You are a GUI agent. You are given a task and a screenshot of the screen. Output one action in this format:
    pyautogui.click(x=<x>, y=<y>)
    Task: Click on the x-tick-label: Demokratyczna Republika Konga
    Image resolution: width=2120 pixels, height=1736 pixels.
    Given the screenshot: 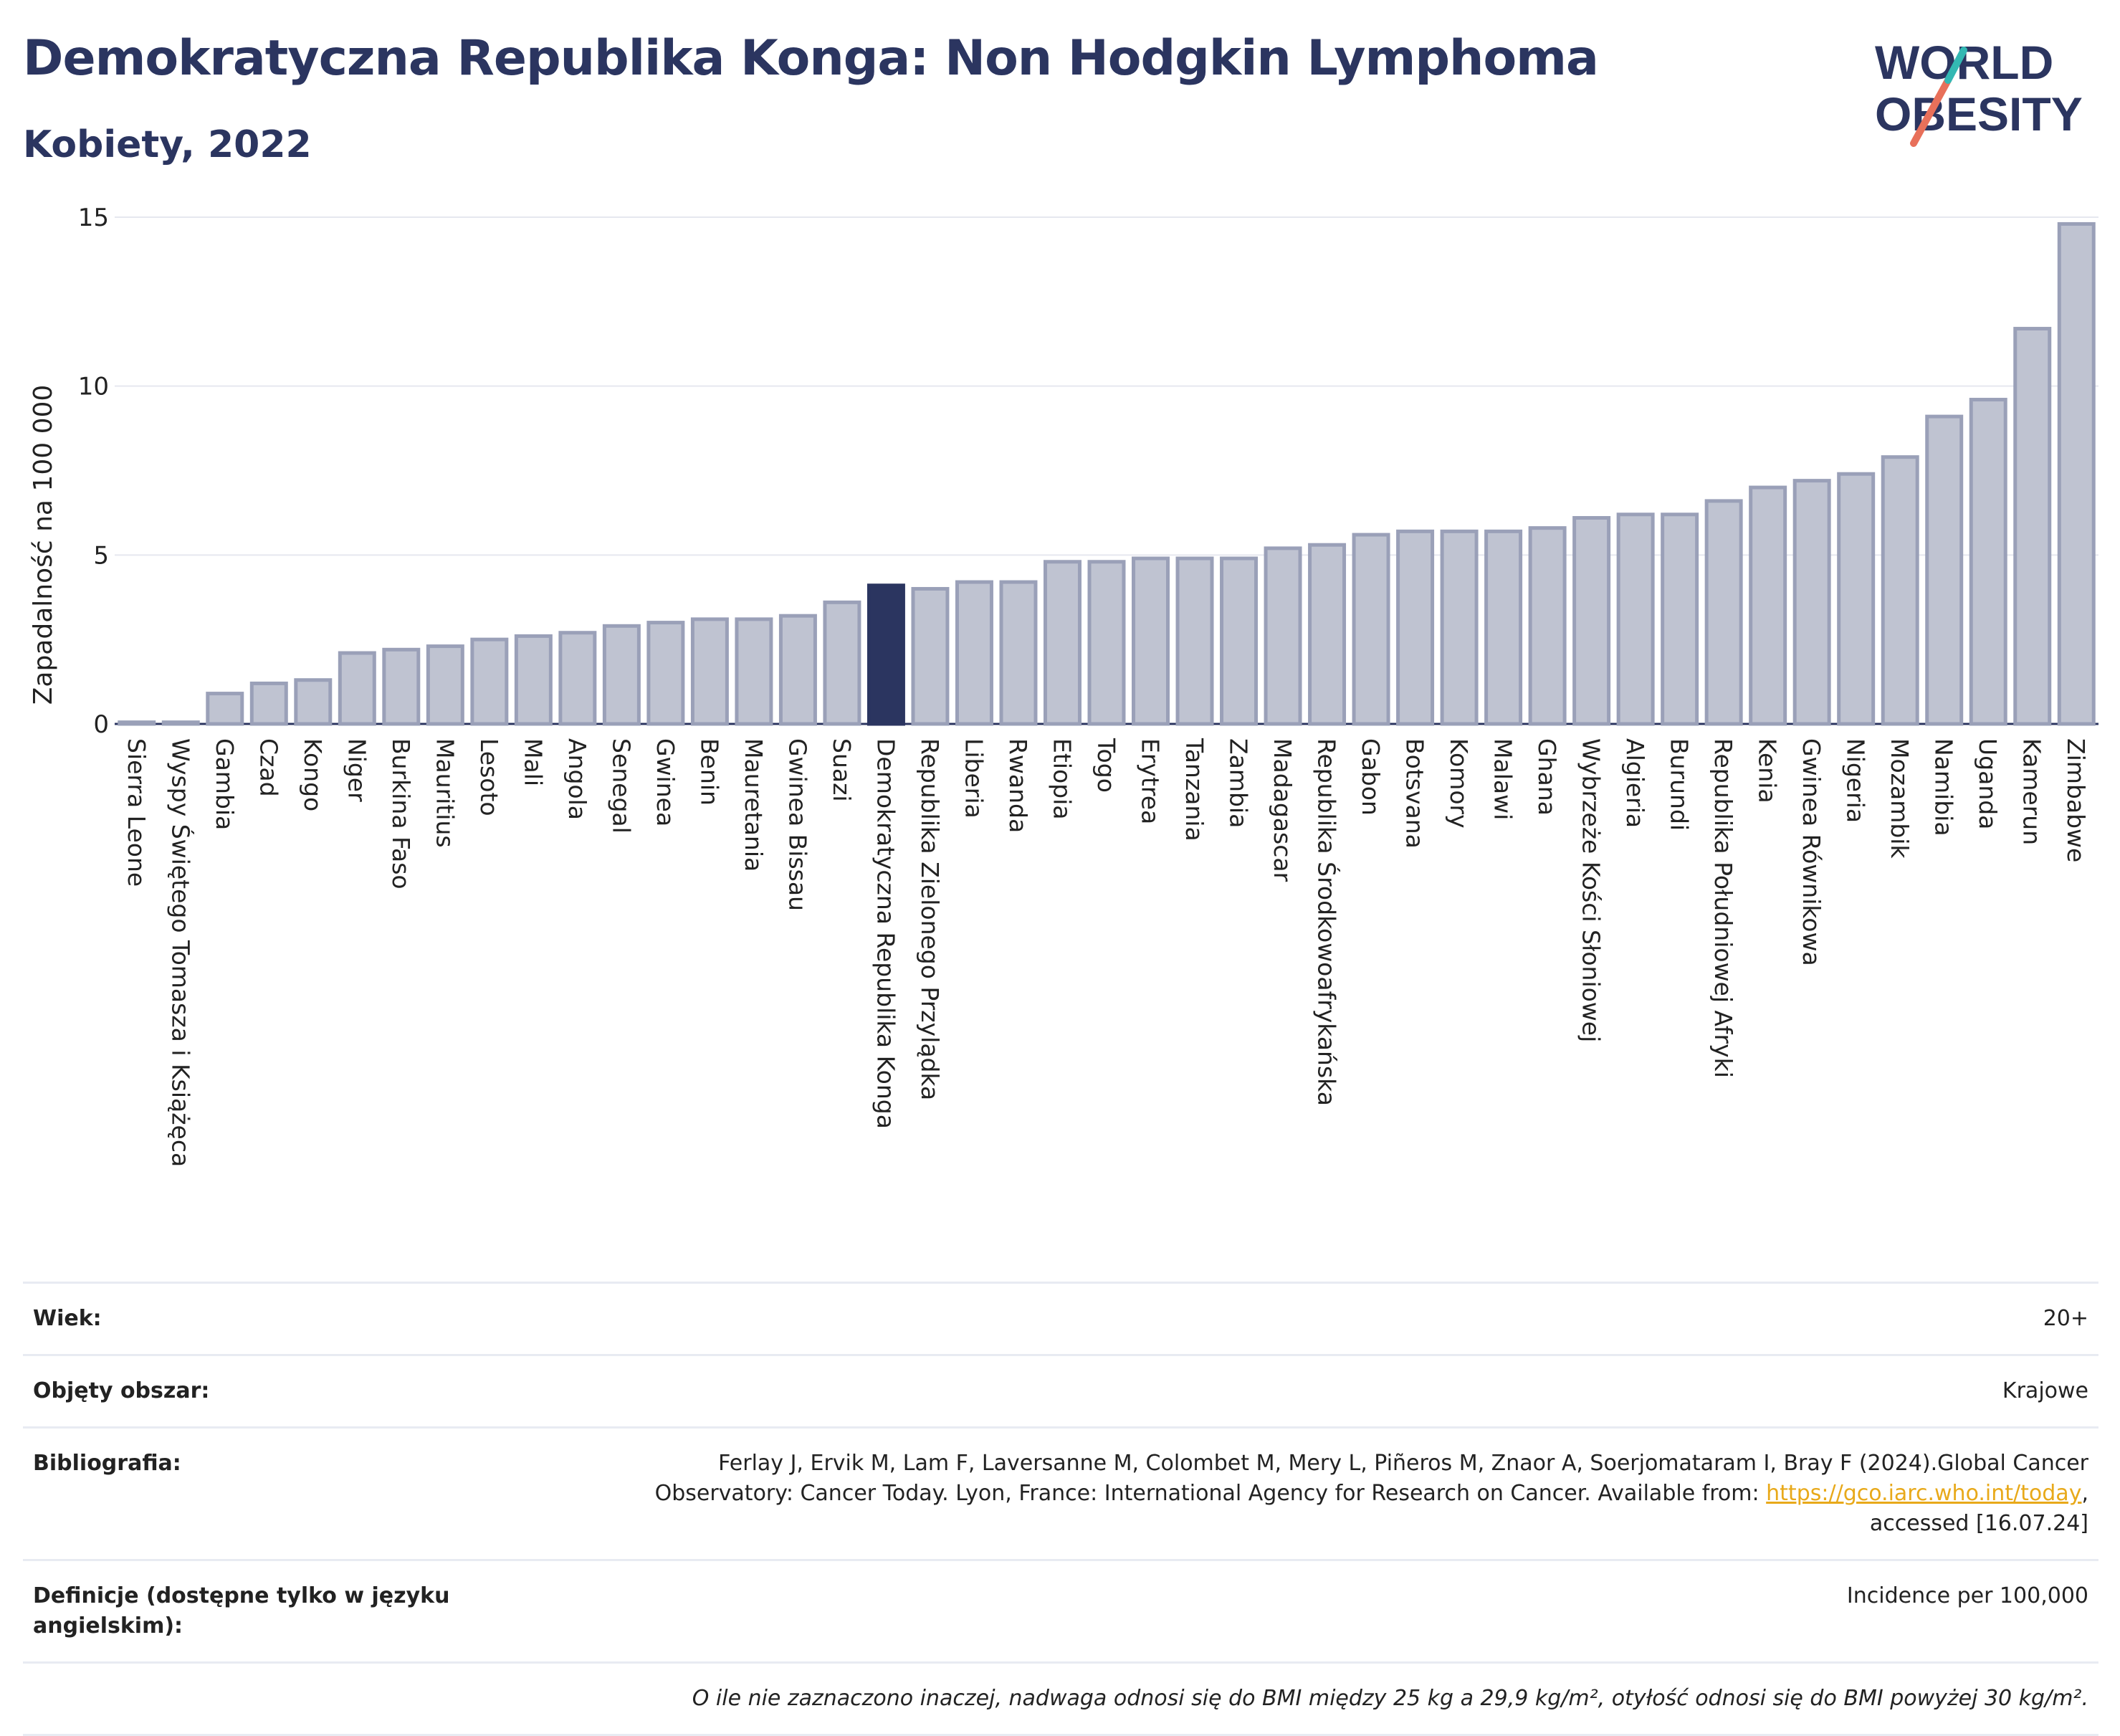 What is the action you would take?
    pyautogui.click(x=886, y=933)
    